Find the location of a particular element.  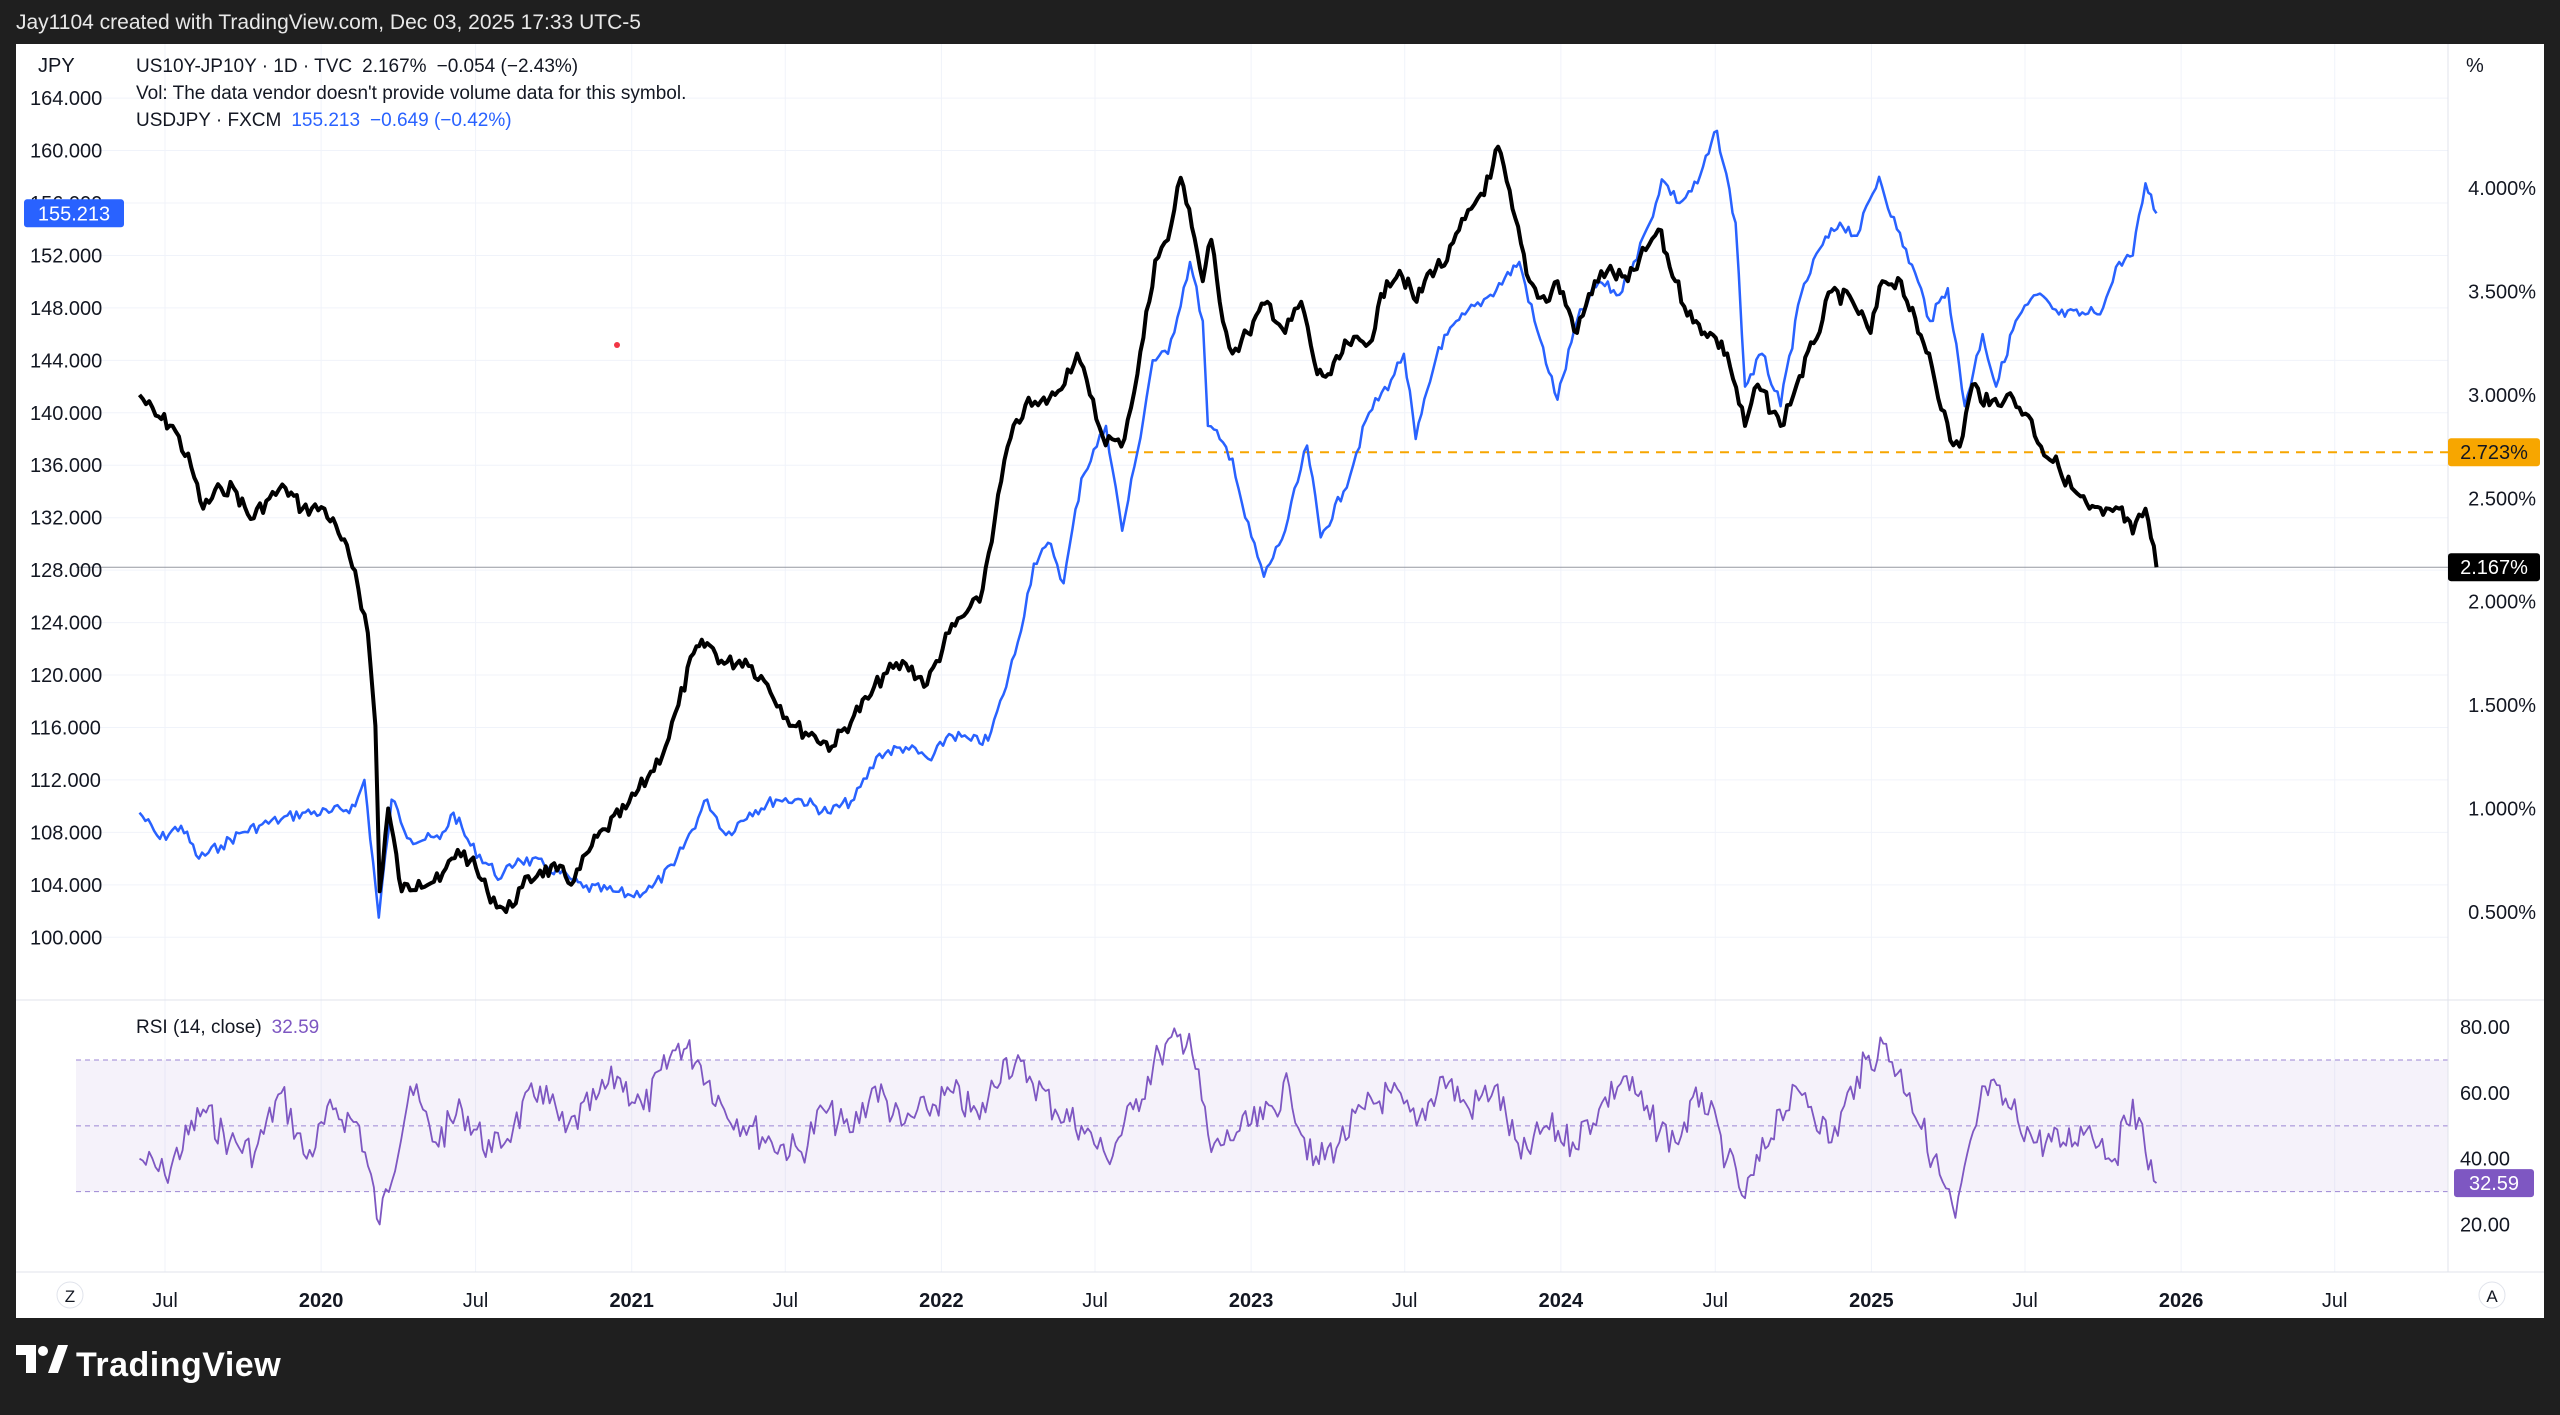

rsi-legend-value: 32.59 is located at coordinates (296, 1027).